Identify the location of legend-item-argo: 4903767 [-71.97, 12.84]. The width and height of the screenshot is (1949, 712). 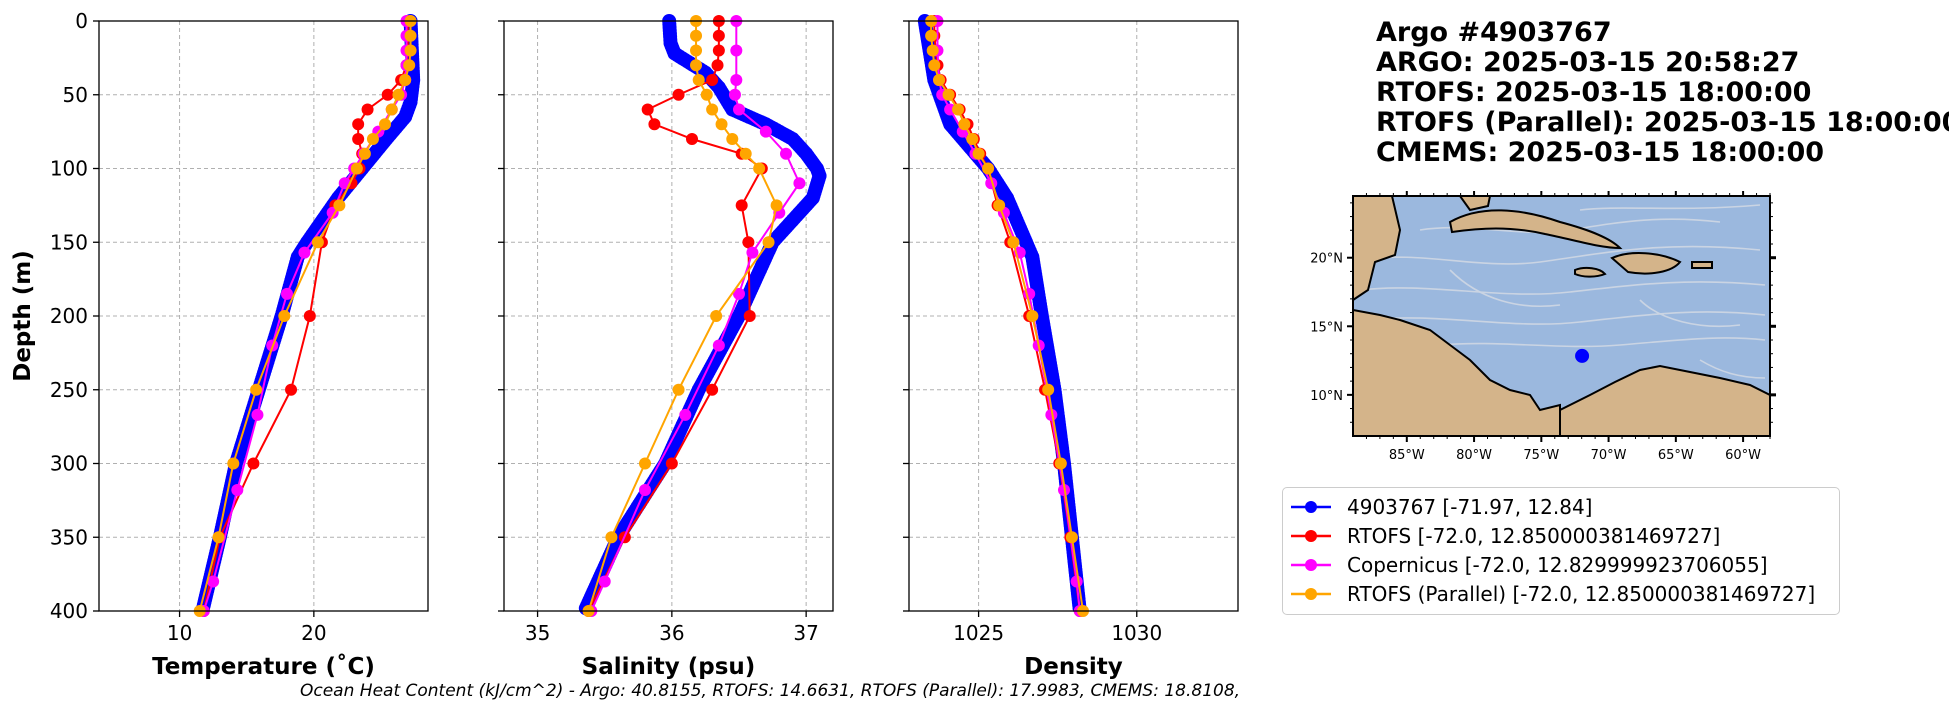
(1561, 506).